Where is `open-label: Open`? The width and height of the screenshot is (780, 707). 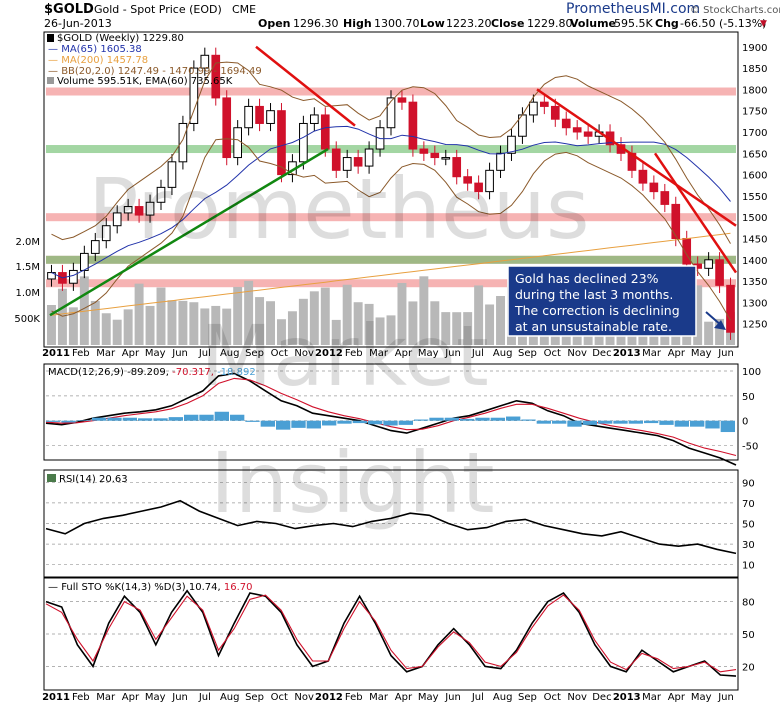
open-label: Open is located at coordinates (274, 23).